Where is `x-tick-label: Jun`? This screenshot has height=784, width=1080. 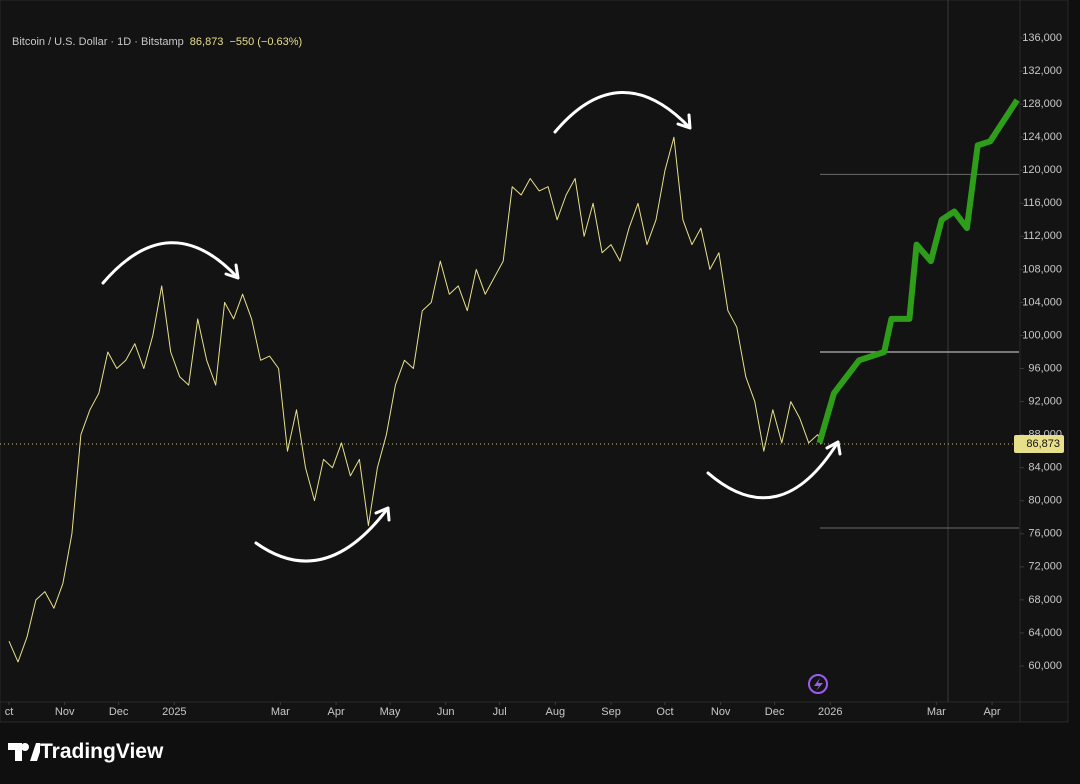
x-tick-label: Jun is located at coordinates (446, 712).